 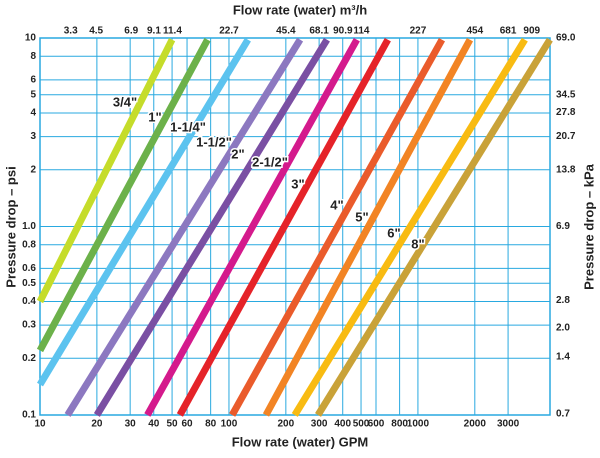 What do you see at coordinates (29, 226) in the screenshot?
I see `y-tick-label: 1.0` at bounding box center [29, 226].